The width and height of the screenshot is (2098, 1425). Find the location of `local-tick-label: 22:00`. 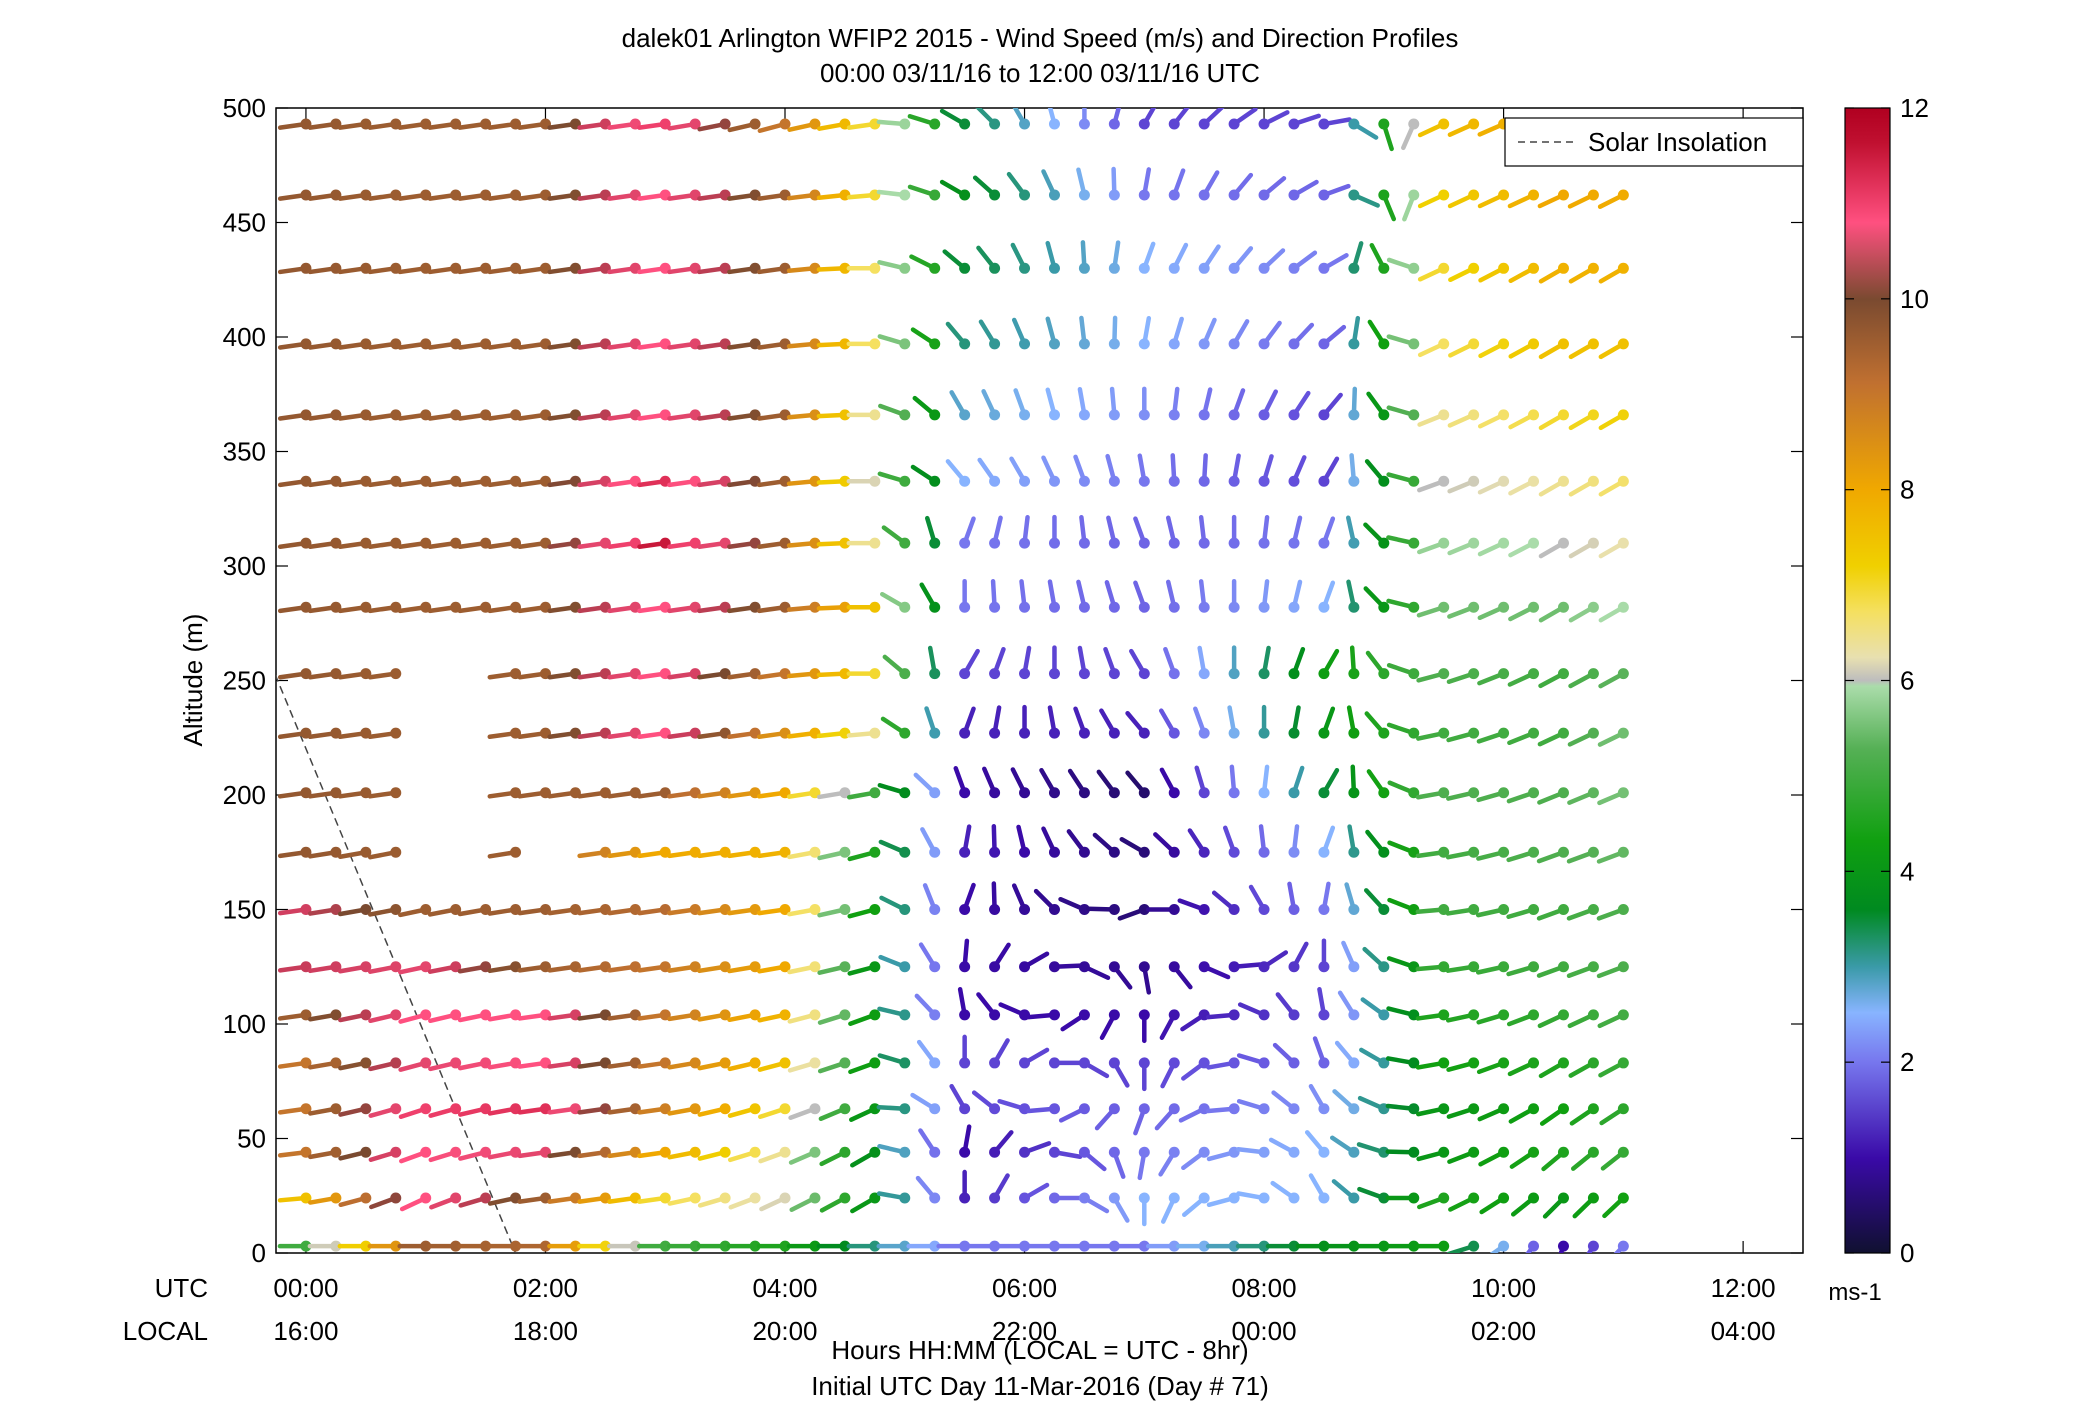

local-tick-label: 22:00 is located at coordinates (1024, 1331).